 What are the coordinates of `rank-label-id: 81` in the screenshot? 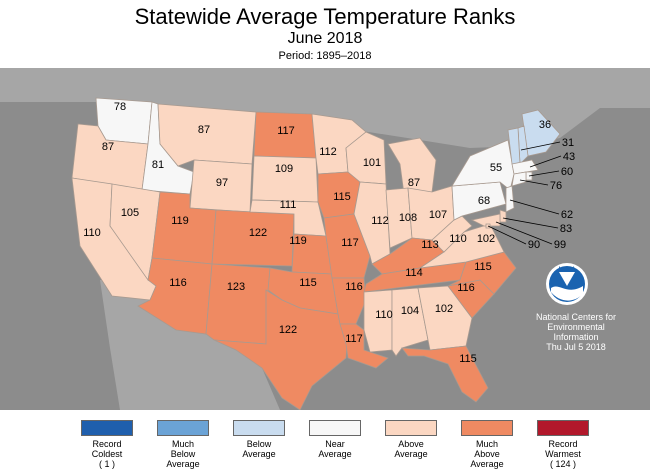 It's located at (158, 165).